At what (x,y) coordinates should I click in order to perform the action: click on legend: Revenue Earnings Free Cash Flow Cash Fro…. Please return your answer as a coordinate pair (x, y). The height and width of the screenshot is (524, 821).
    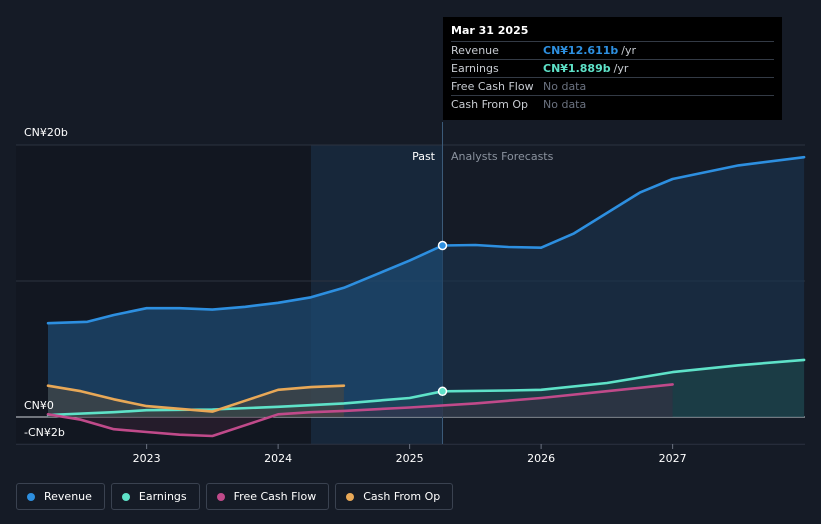
    Looking at the image, I should click on (235, 496).